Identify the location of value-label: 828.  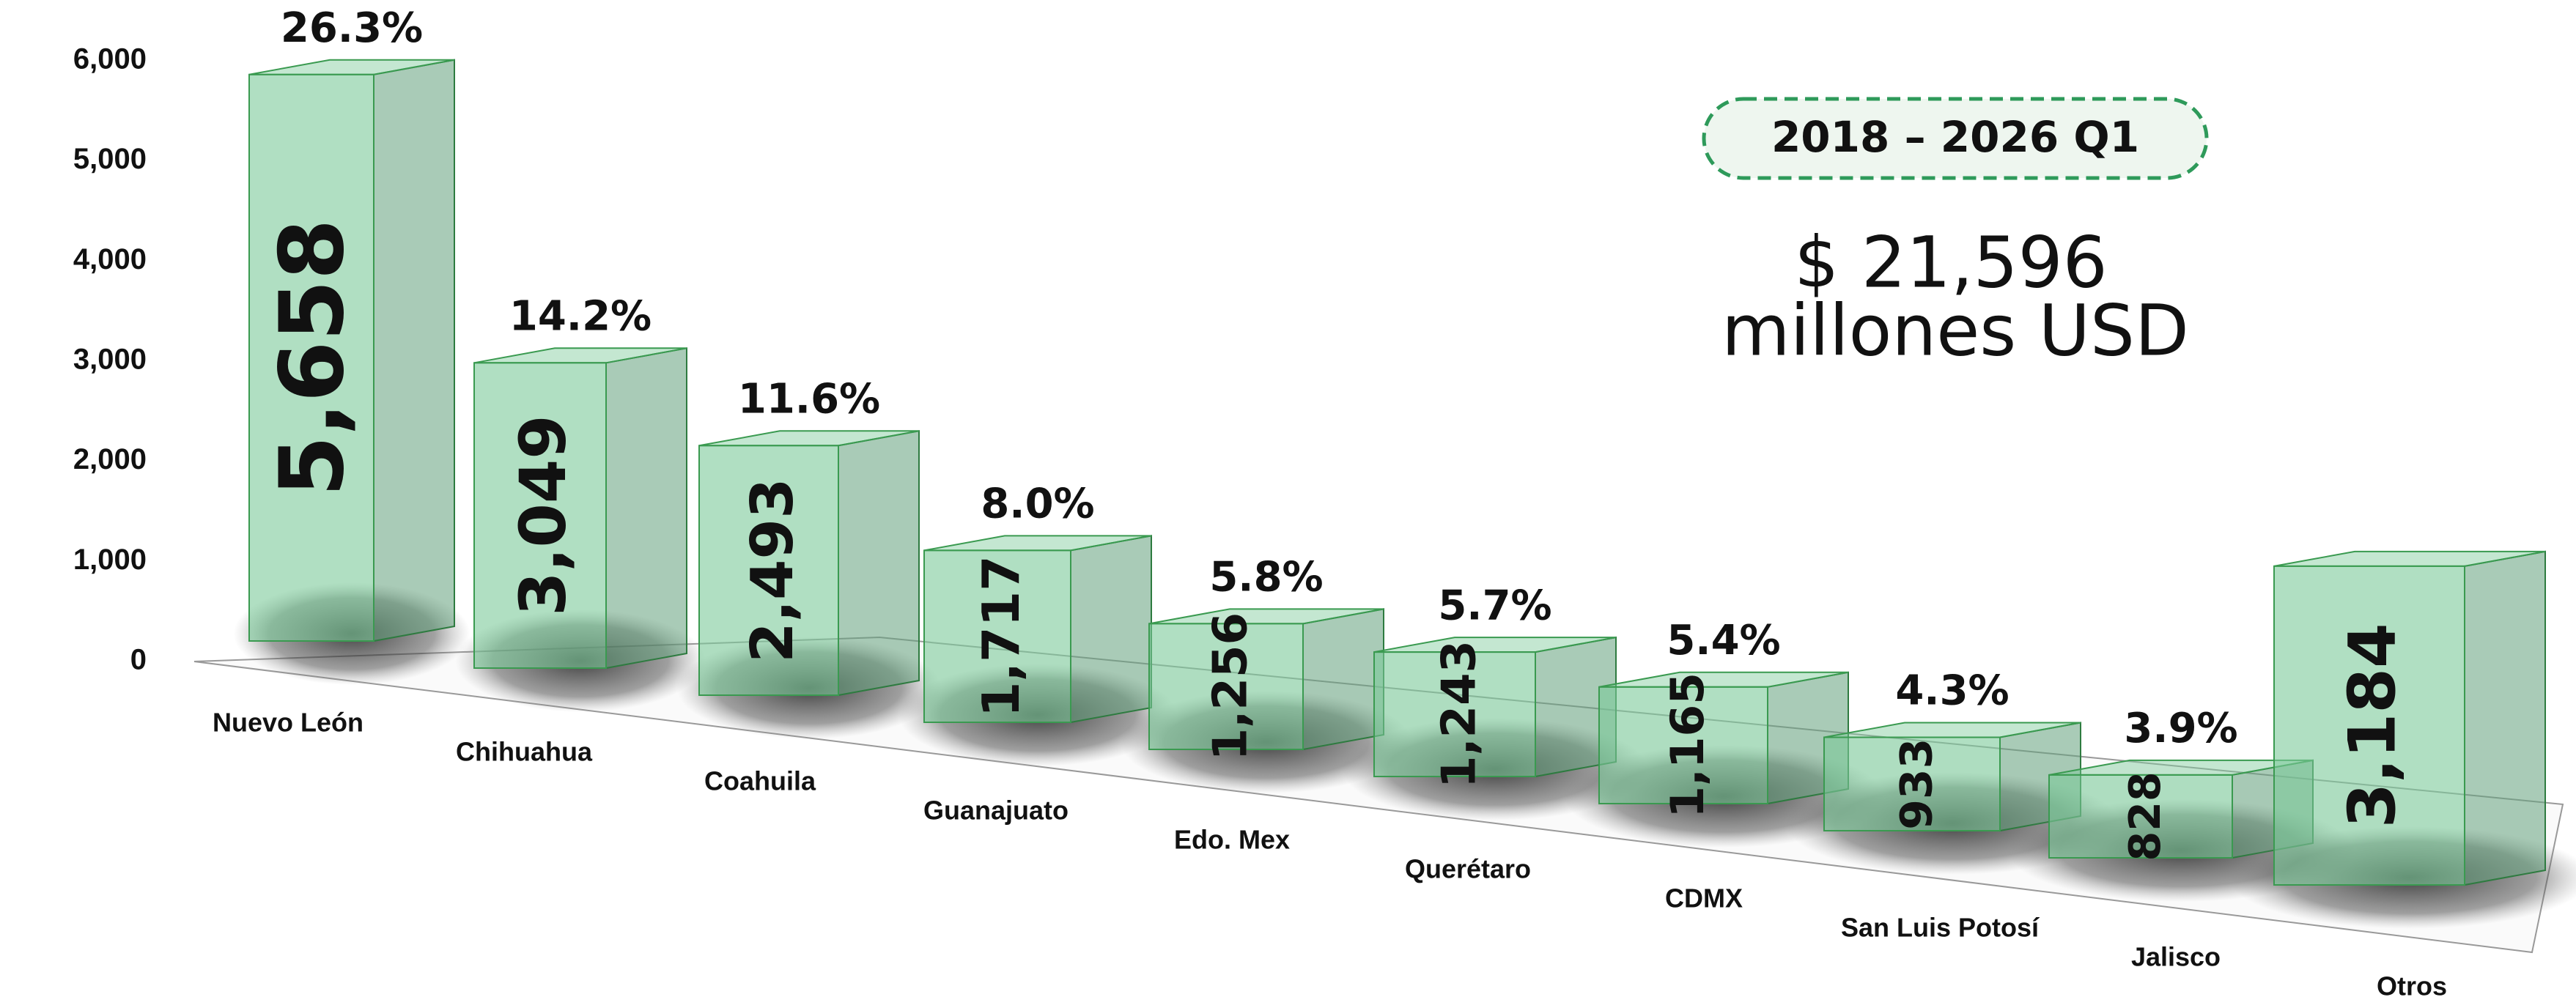
(2145, 816).